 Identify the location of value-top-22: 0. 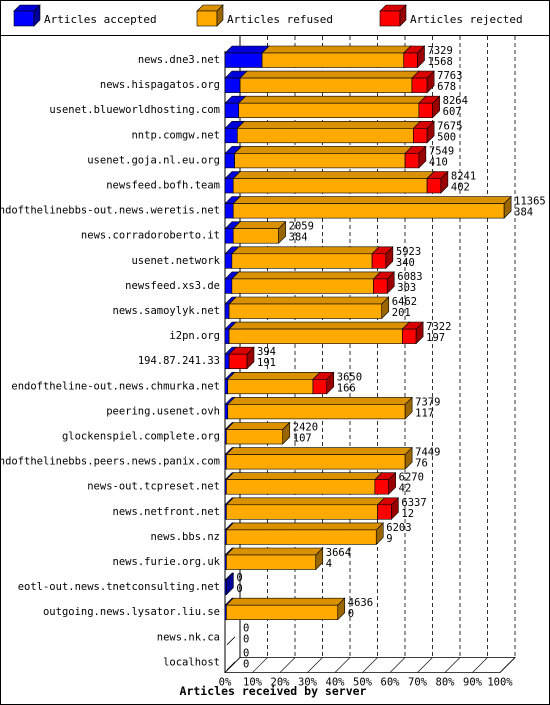
(239, 578).